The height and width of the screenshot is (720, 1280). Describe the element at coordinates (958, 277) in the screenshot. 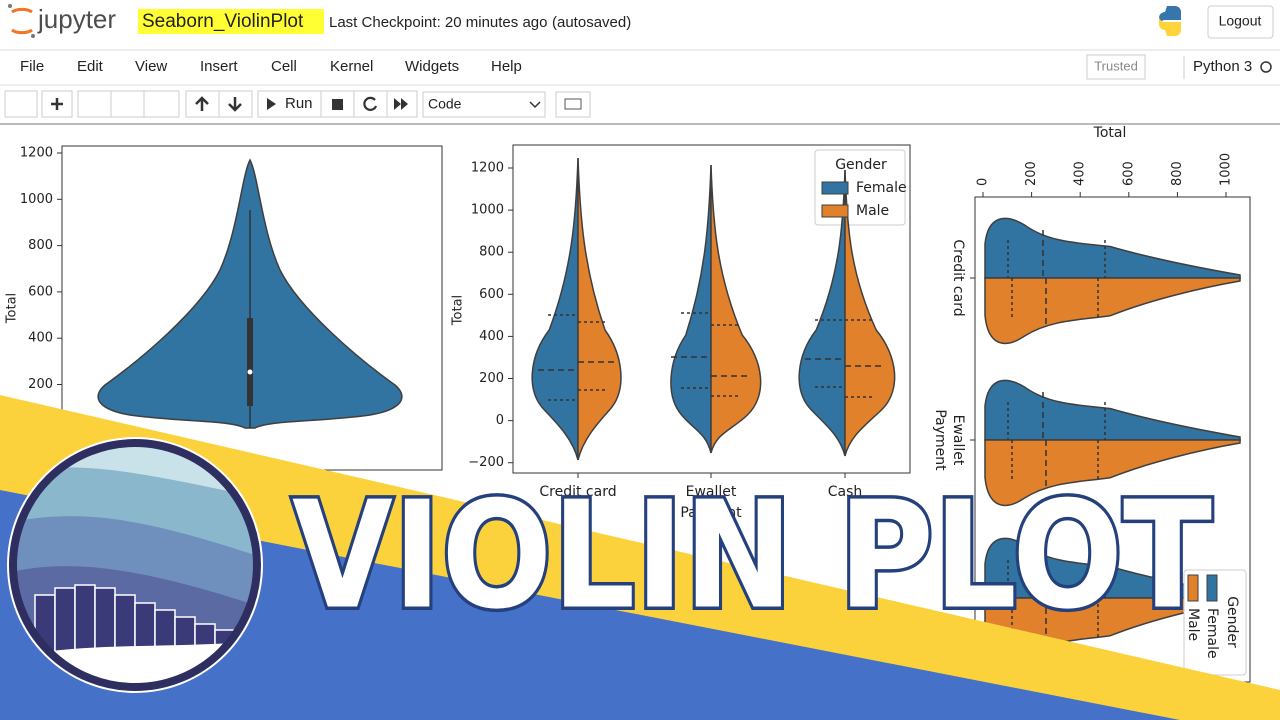

I see `y-tick-label: Credit card` at that location.